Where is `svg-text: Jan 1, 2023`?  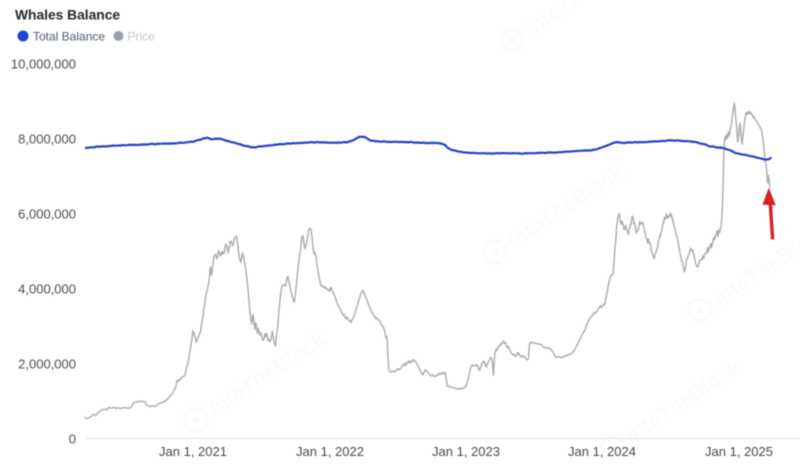 svg-text: Jan 1, 2023 is located at coordinates (466, 451).